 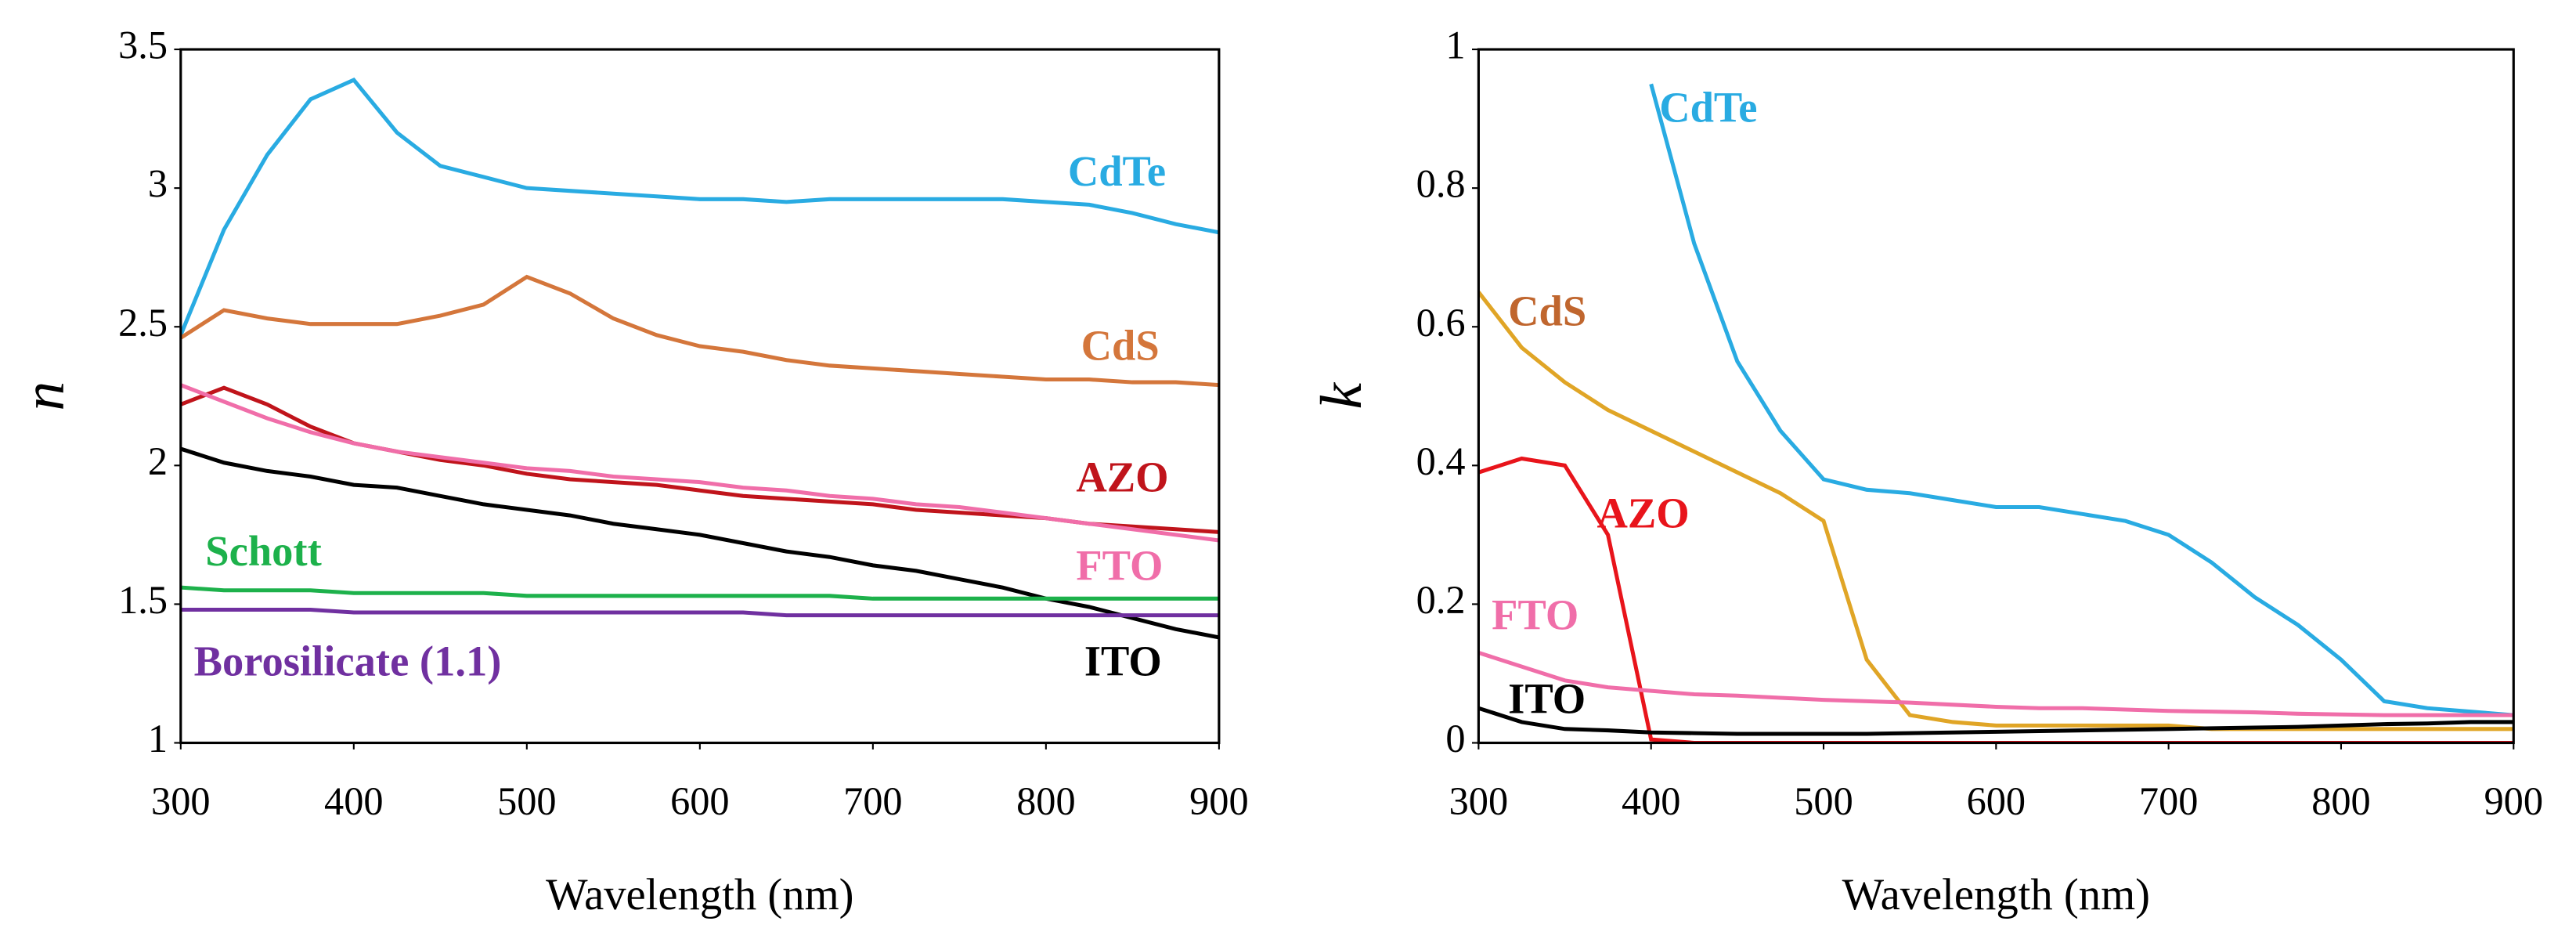 What do you see at coordinates (143, 600) in the screenshot?
I see `y-tick-label: 1.5` at bounding box center [143, 600].